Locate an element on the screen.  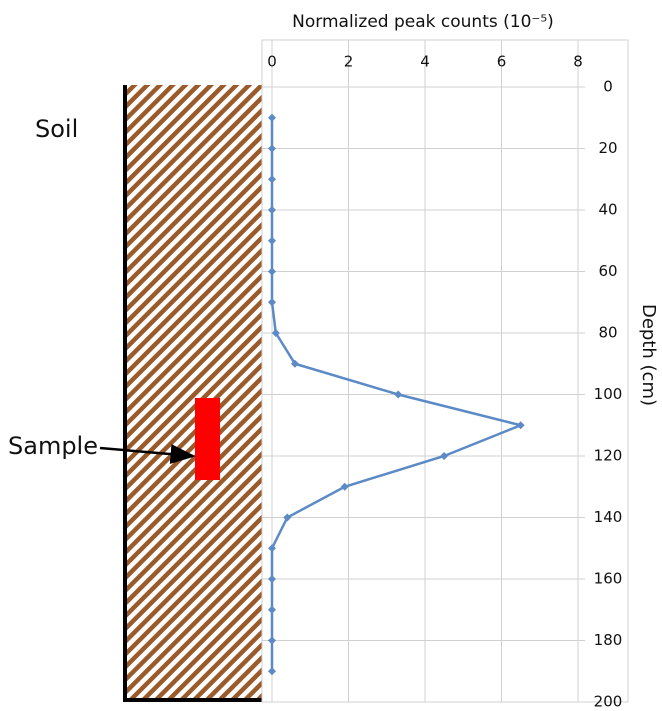
sample-arrow is located at coordinates (147, 454).